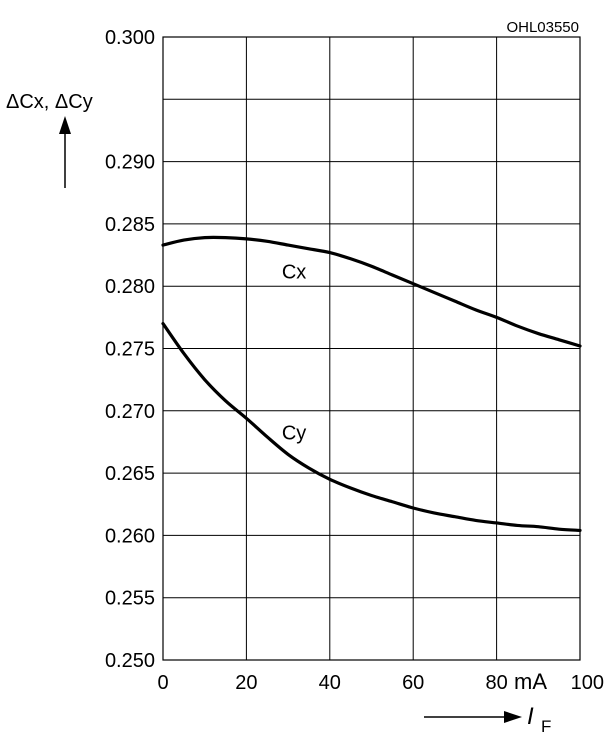 Image resolution: width=607 pixels, height=733 pixels. What do you see at coordinates (130, 536) in the screenshot?
I see `y-tick-label: 0.260` at bounding box center [130, 536].